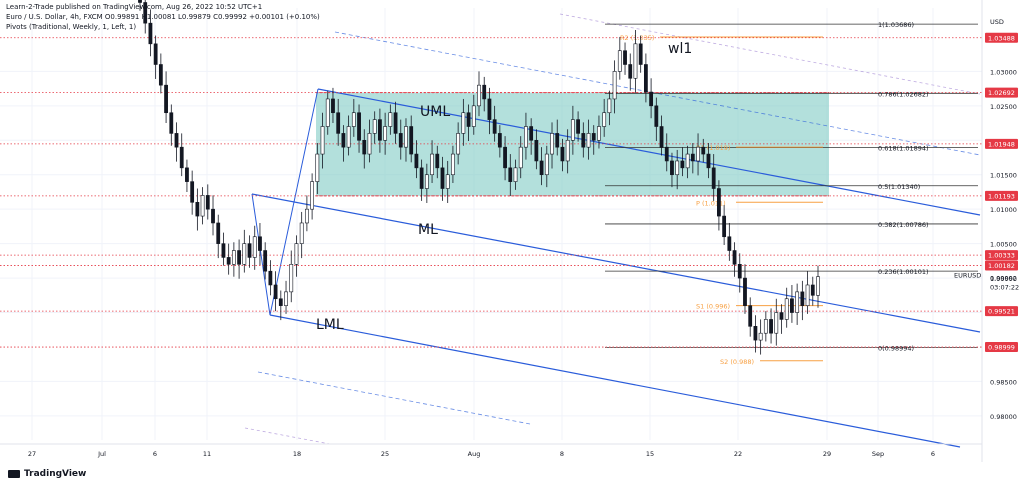 Image resolution: width=1024 pixels, height=483 pixels. I want to click on time-tick-label: 8, so click(562, 454).